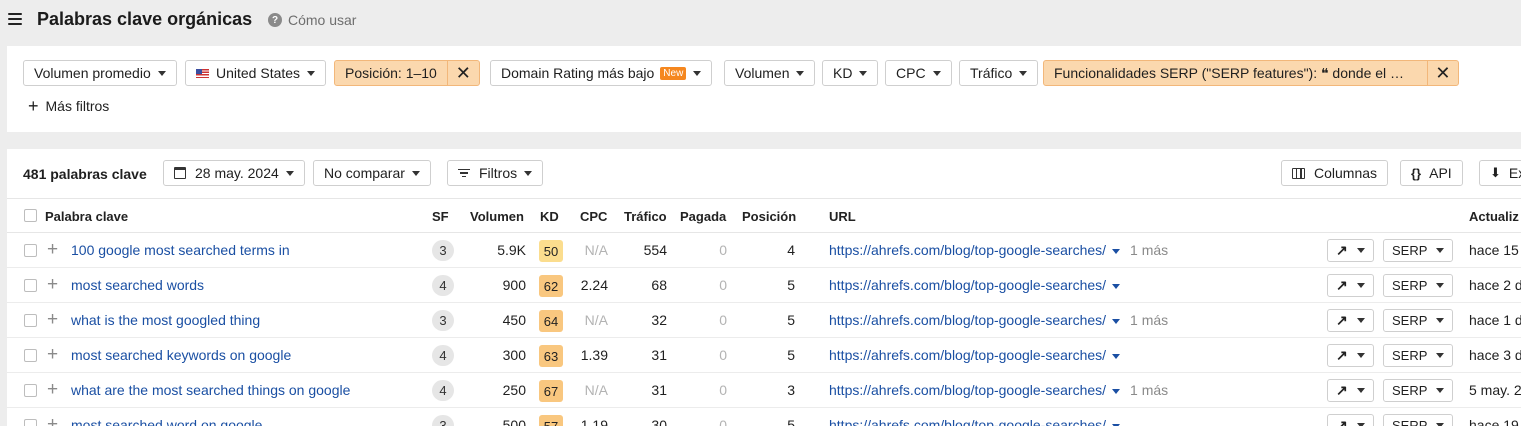 This screenshot has height=426, width=1521. What do you see at coordinates (495, 173) in the screenshot?
I see `filters-button: Filtros` at bounding box center [495, 173].